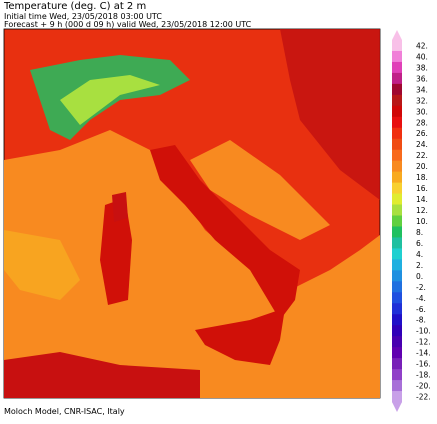  I want to click on colorbar-label: -2., so click(421, 287).